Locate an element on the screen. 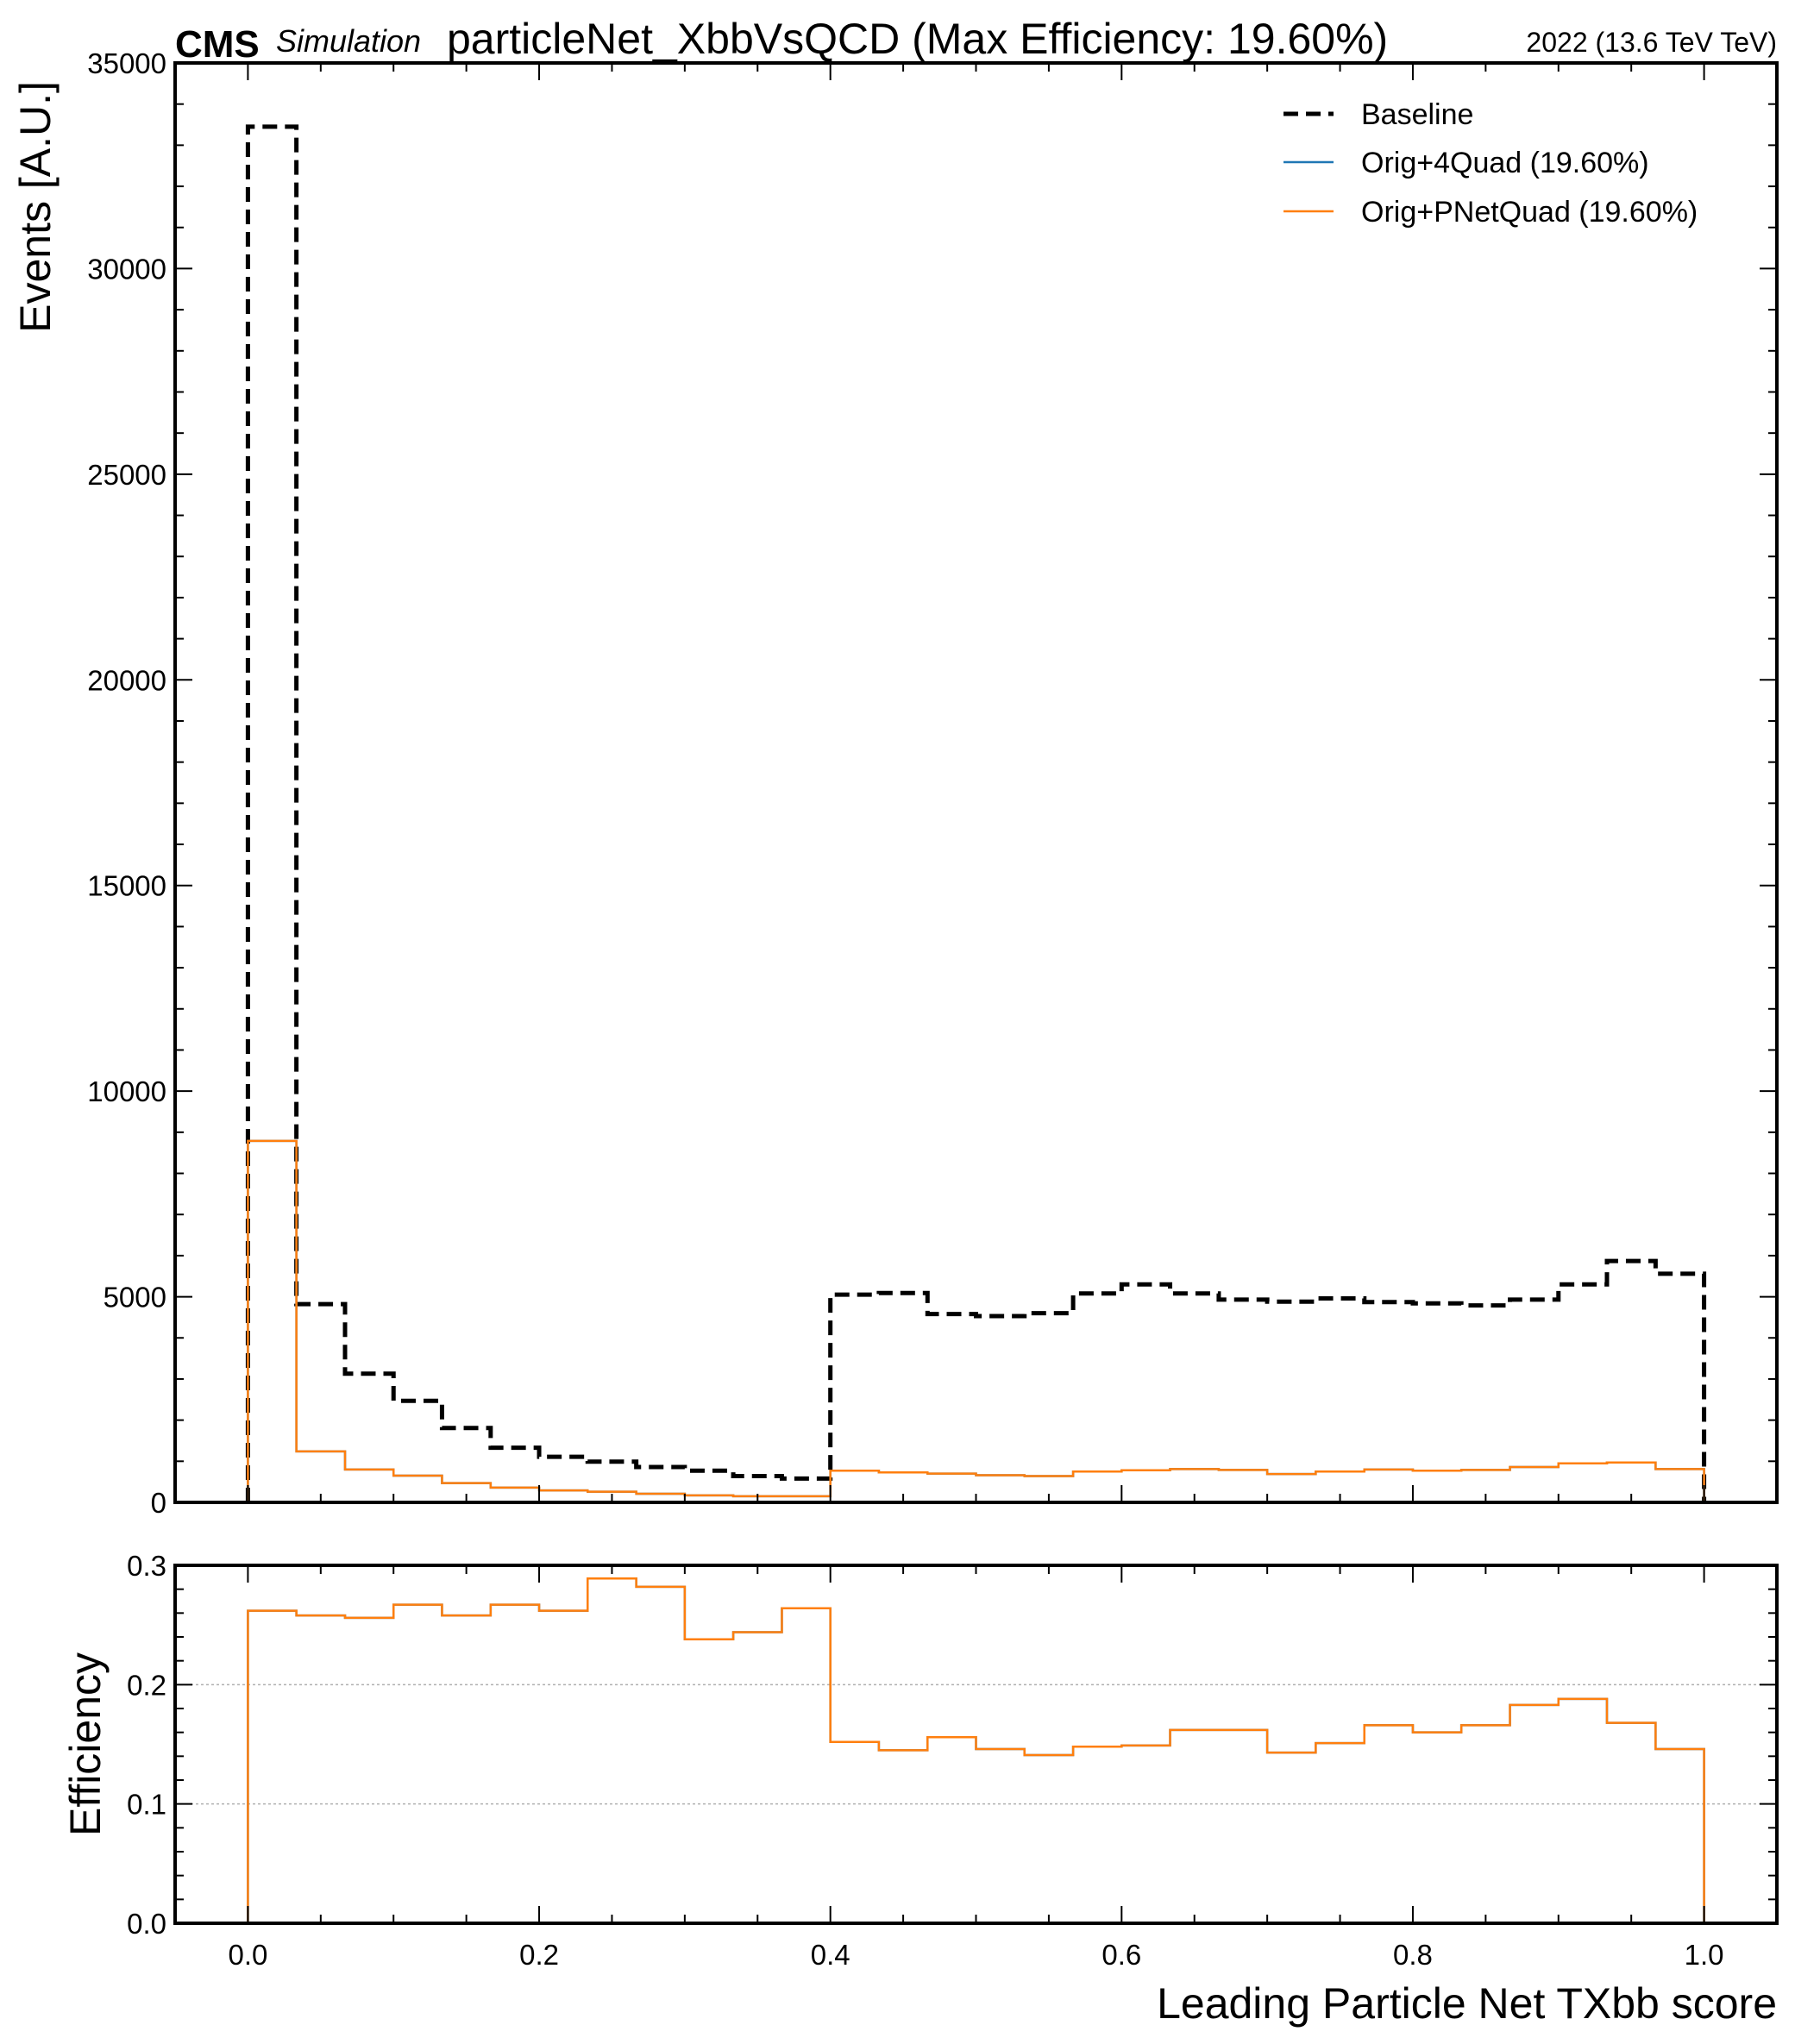 This screenshot has height=2044, width=1795. y-tick-label: 25000 is located at coordinates (126, 475).